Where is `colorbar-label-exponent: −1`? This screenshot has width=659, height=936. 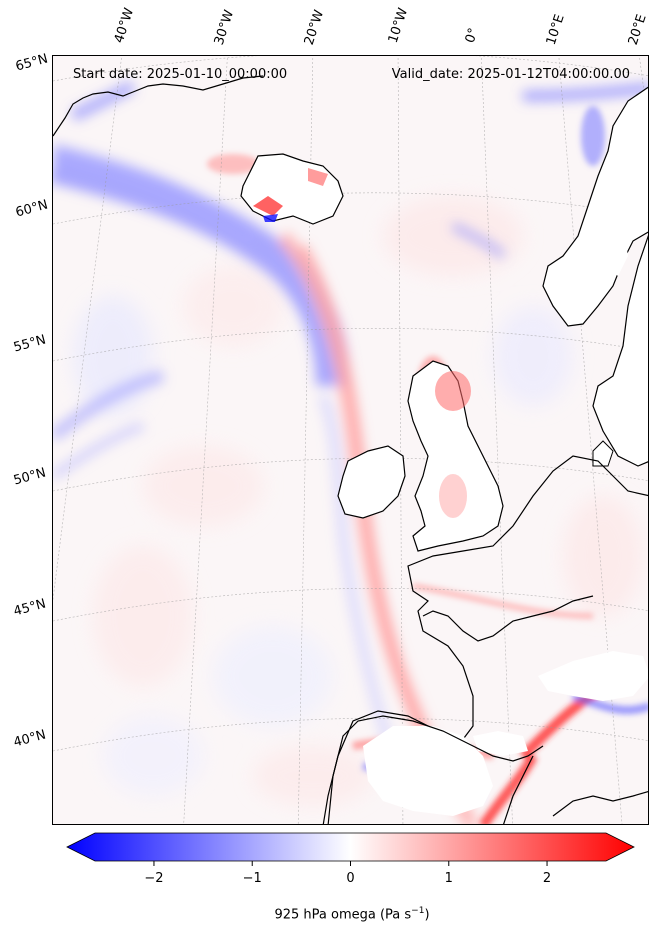 colorbar-label-exponent: −1 is located at coordinates (418, 911).